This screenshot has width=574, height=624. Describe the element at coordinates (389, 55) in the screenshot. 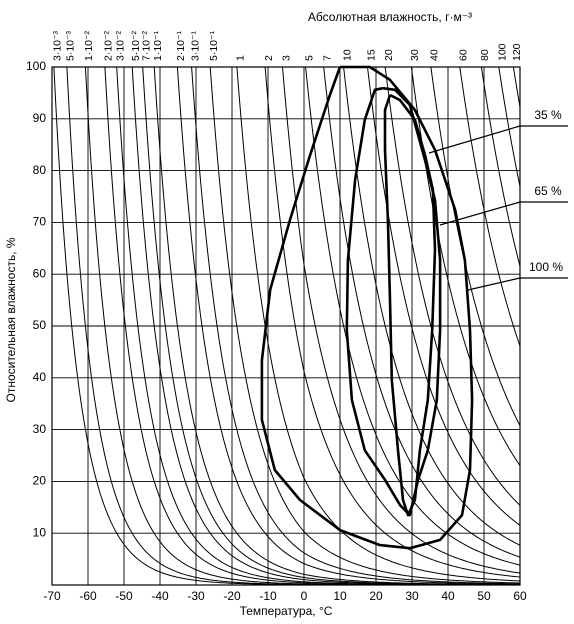

I see `x2-tick-label: 20` at that location.